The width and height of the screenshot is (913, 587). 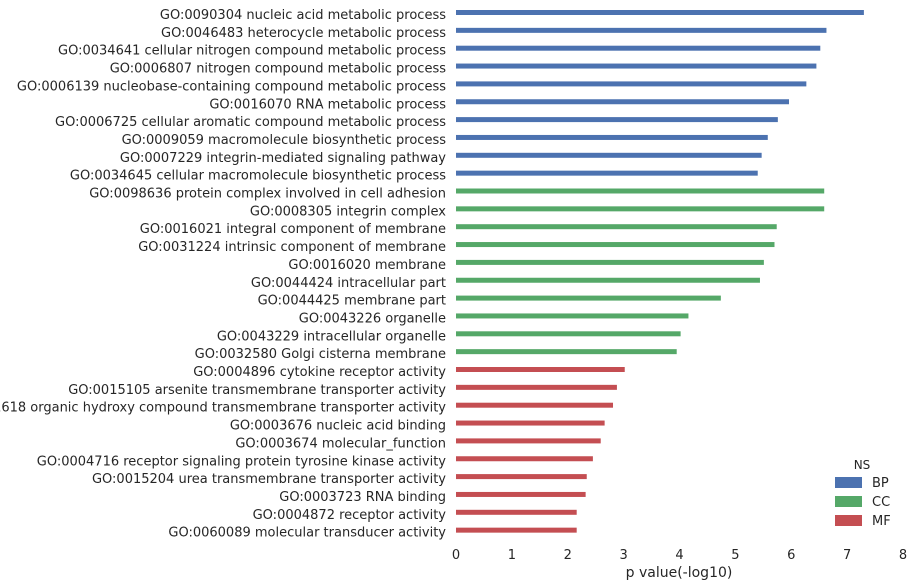 I want to click on x-axis-ticks: 0 1 2 3 4 5 6 7 8, so click(x=679, y=555).